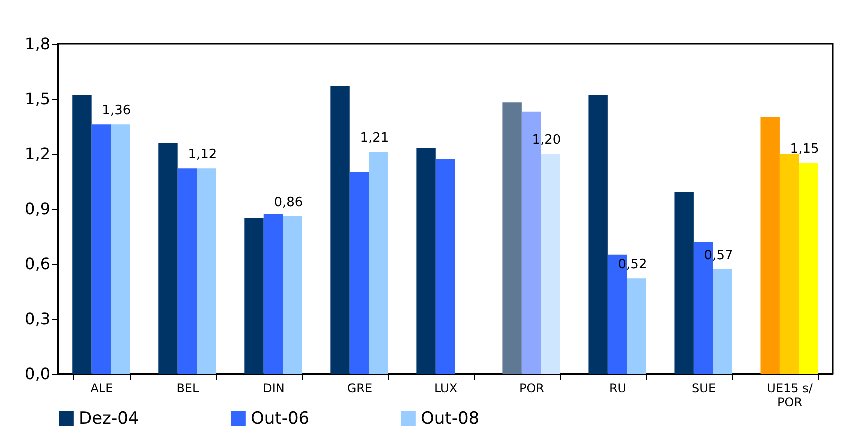 The image size is (849, 441). Describe the element at coordinates (117, 111) in the screenshot. I see `data-label: 1,36` at that location.